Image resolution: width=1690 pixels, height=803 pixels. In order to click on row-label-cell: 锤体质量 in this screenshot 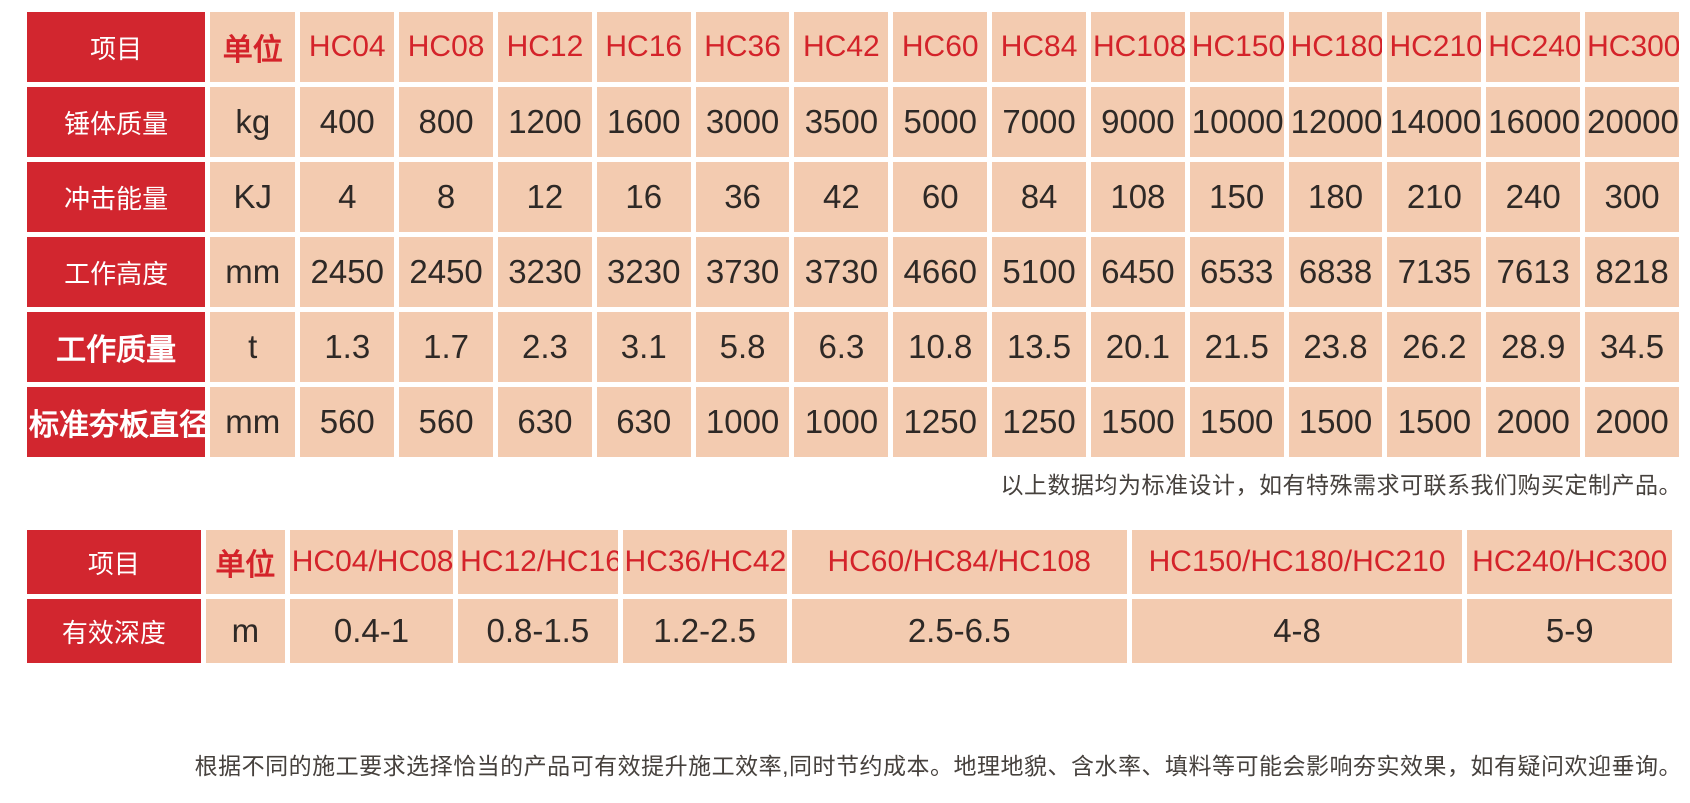, I will do `click(116, 122)`.